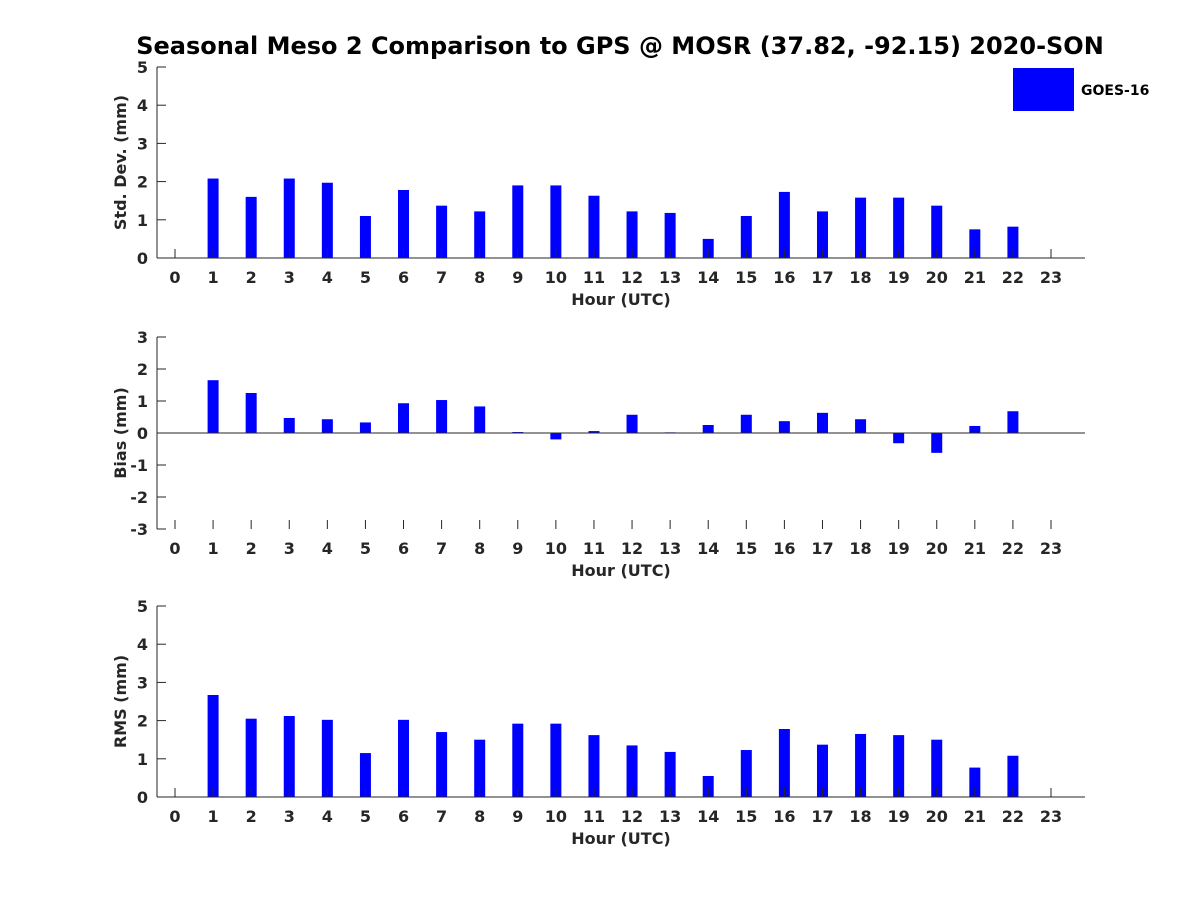 This screenshot has width=1200, height=900. Describe the element at coordinates (327, 548) in the screenshot. I see `x-tick-label: 4` at that location.